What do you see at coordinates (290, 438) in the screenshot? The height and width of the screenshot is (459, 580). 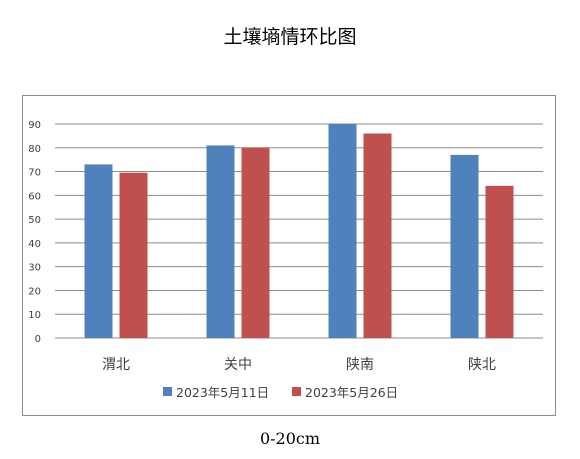 I see `depth-caption: 0-20cm` at bounding box center [290, 438].